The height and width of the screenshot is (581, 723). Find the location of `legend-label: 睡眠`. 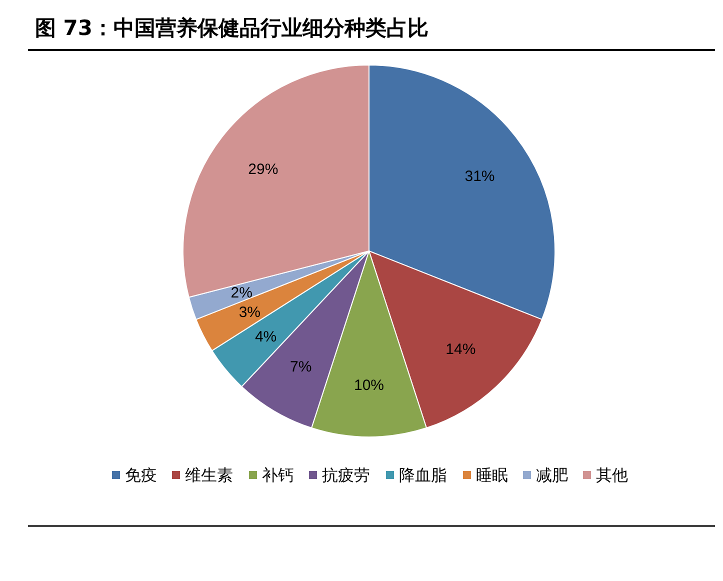

legend-label: 睡眠 is located at coordinates (492, 475).